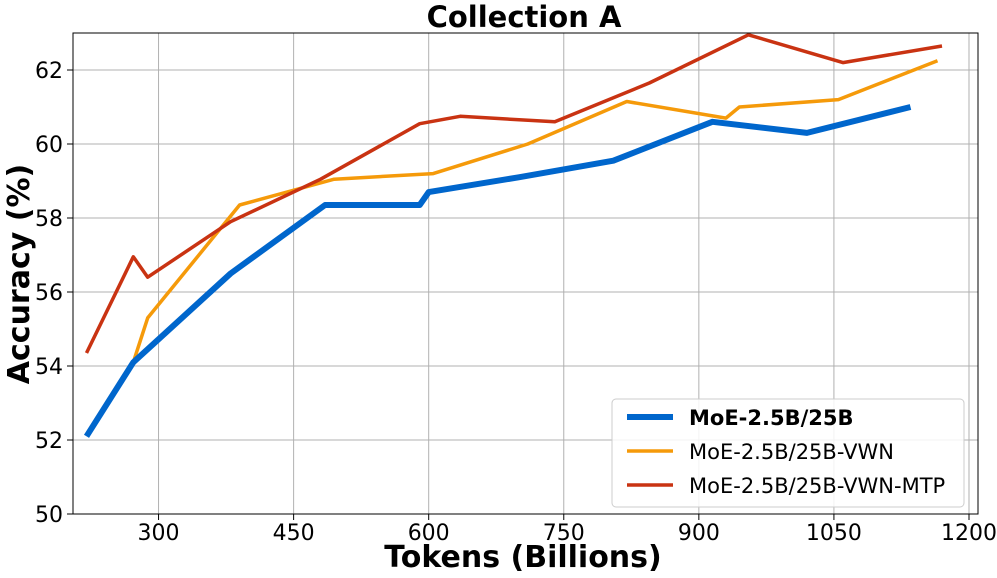 The height and width of the screenshot is (578, 997). What do you see at coordinates (834, 533) in the screenshot?
I see `x-tick-label: 1050` at bounding box center [834, 533].